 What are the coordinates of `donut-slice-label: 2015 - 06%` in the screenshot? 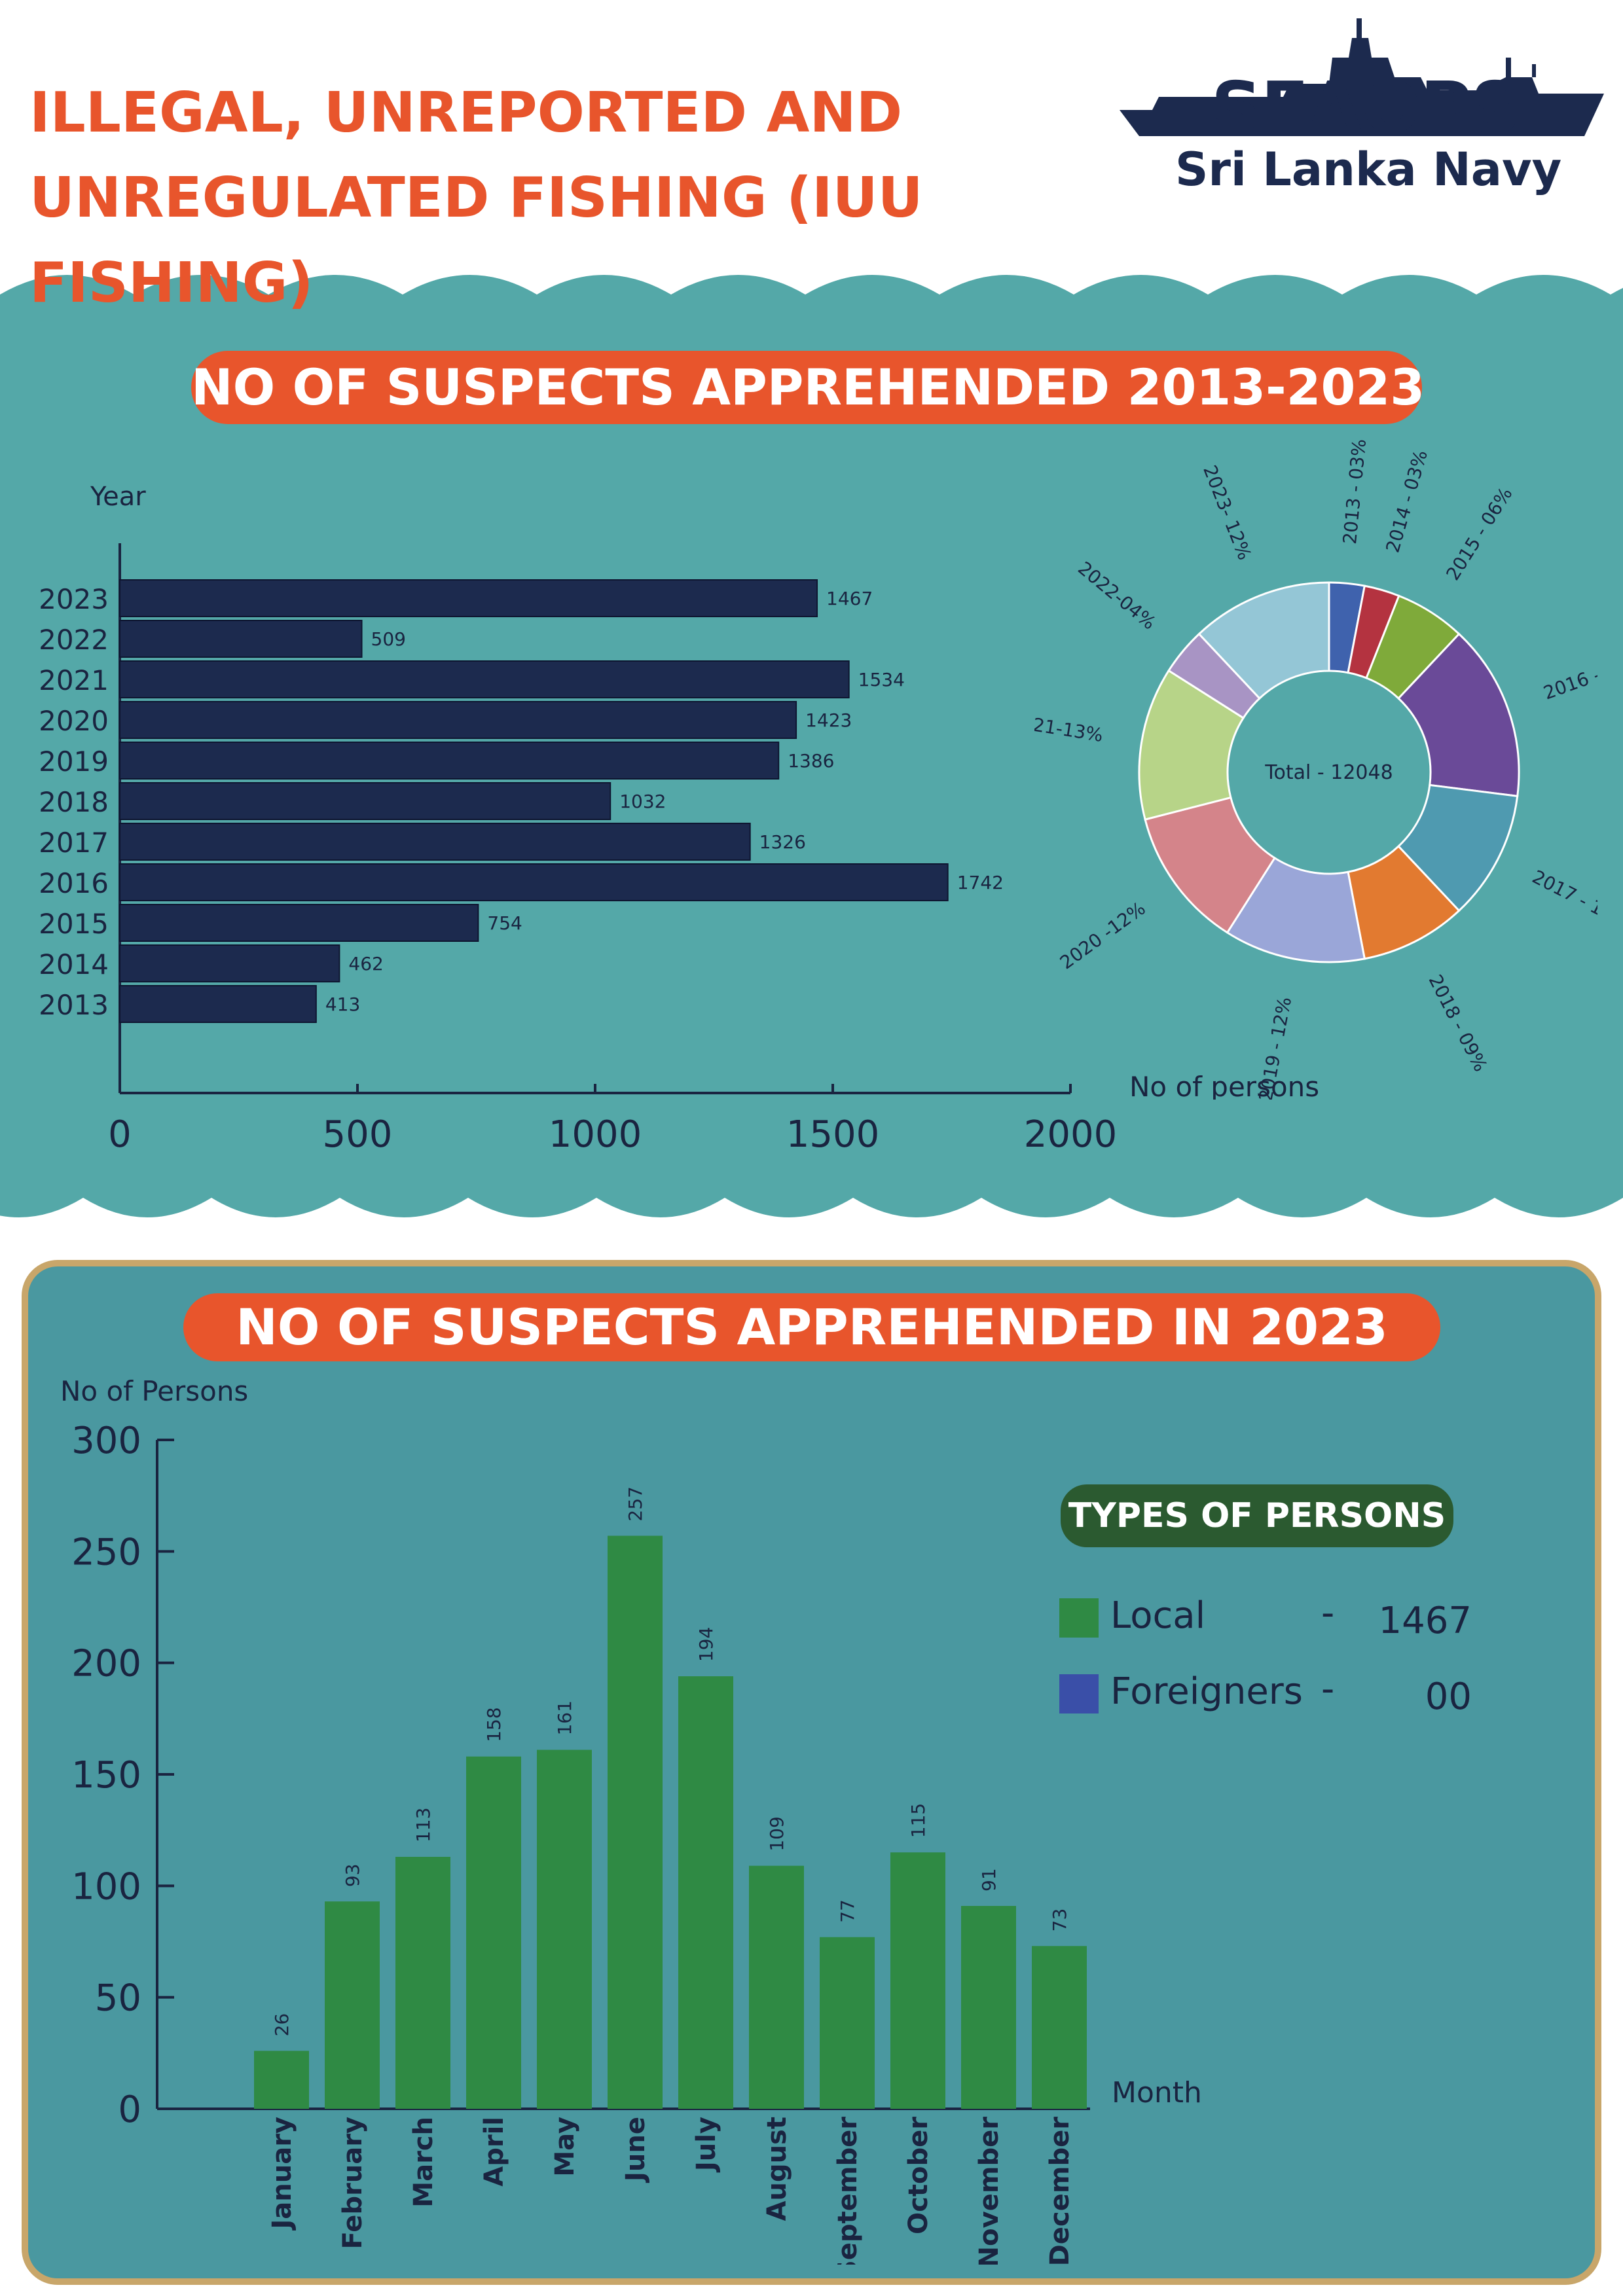 It's located at (1479, 534).